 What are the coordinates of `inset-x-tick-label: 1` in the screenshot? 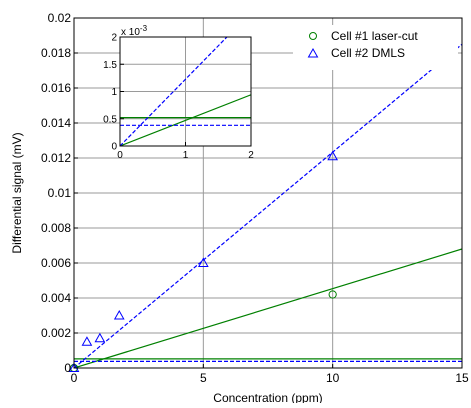 It's located at (186, 155).